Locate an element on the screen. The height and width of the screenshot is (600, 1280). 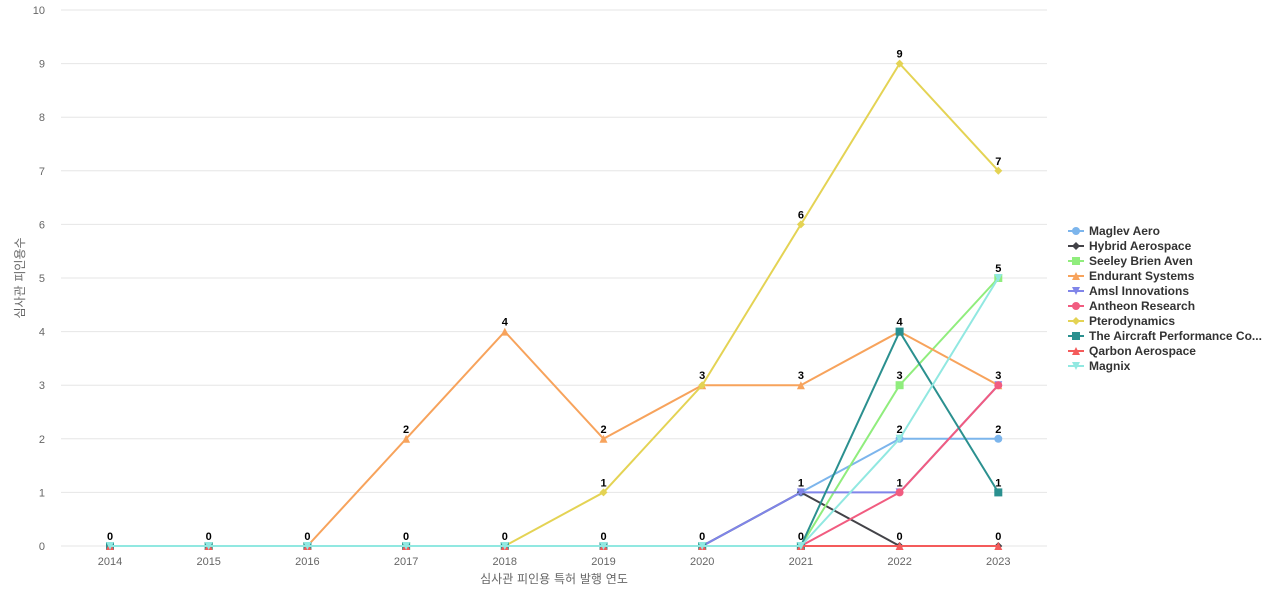
y-tick-label: 4 is located at coordinates (42, 333).